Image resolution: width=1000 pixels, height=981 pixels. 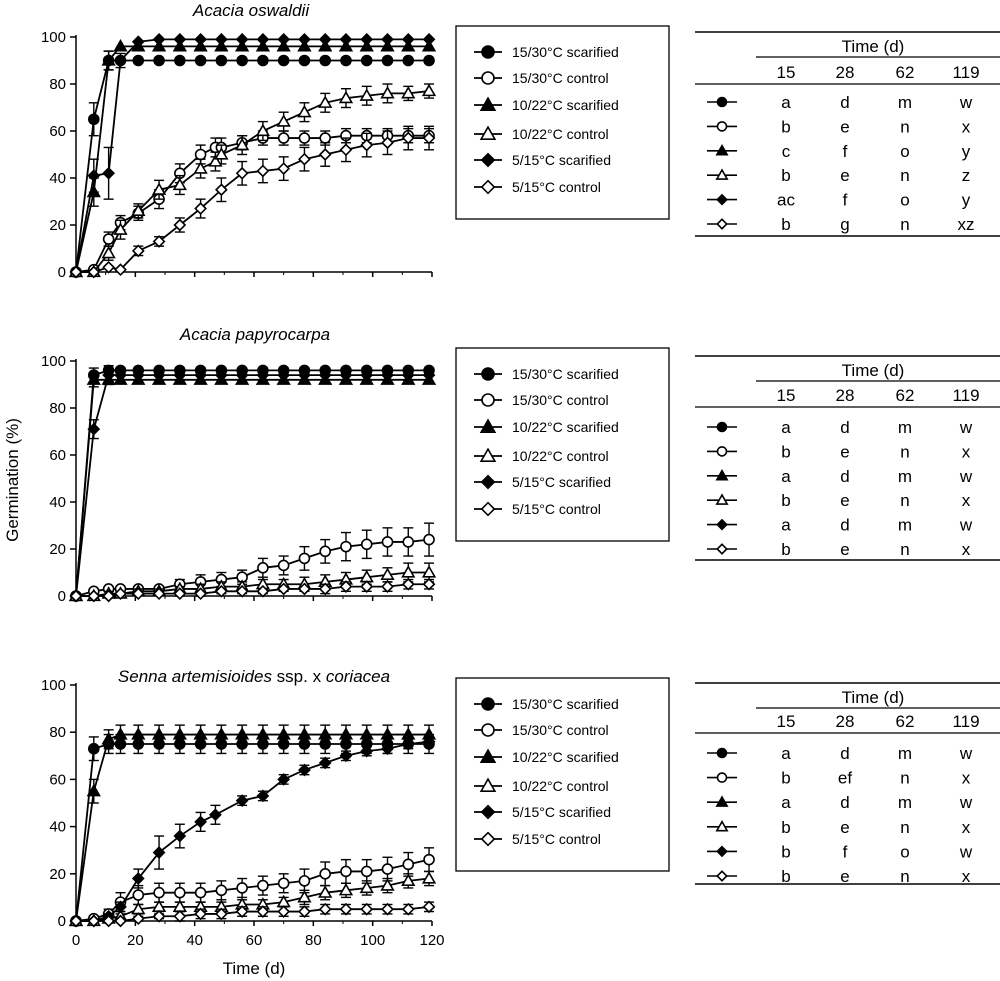 I want to click on y-tick-label: 40, so click(x=57, y=502).